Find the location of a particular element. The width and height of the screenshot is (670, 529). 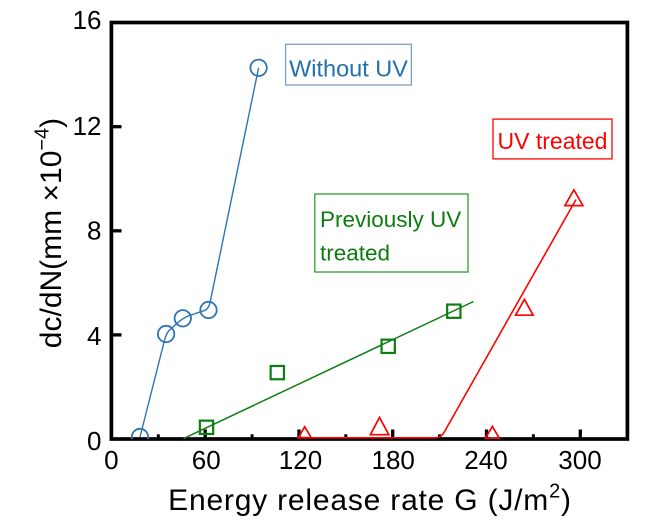

svg-text: Previously UV is located at coordinates (390, 219).